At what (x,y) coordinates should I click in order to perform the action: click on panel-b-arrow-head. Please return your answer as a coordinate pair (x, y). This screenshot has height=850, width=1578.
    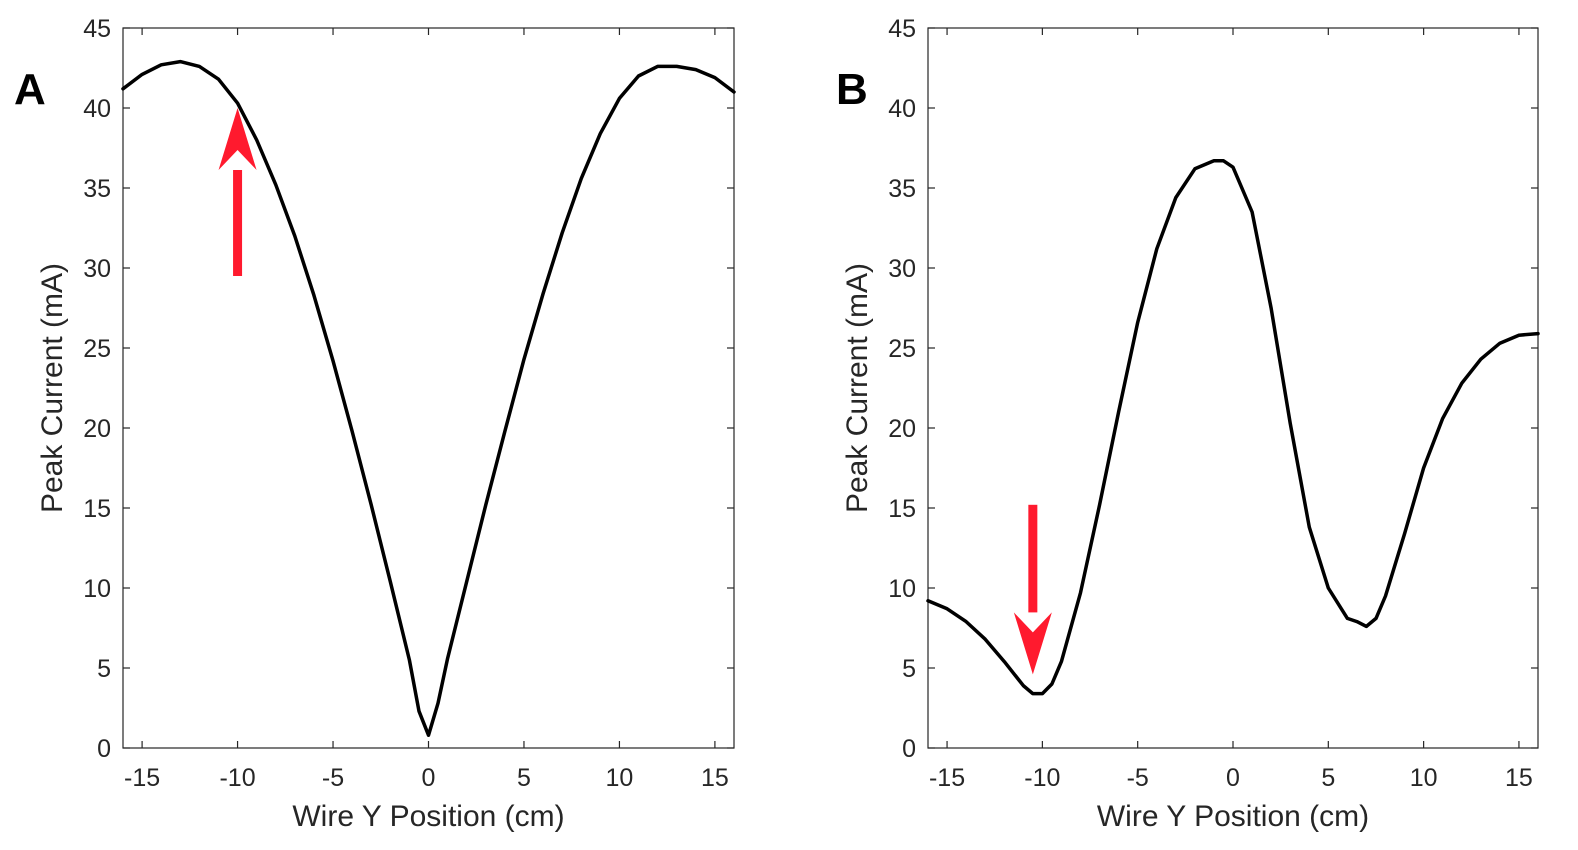
    Looking at the image, I should click on (1032, 643).